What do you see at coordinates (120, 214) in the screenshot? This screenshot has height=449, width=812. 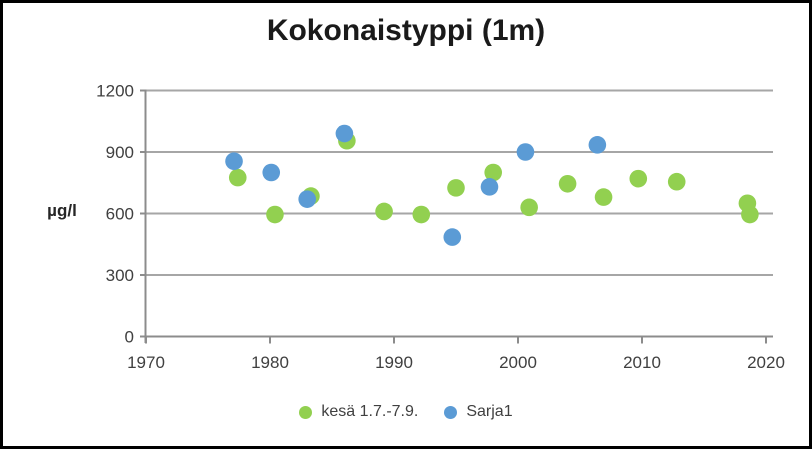 I see `ytick-label-600: 600` at bounding box center [120, 214].